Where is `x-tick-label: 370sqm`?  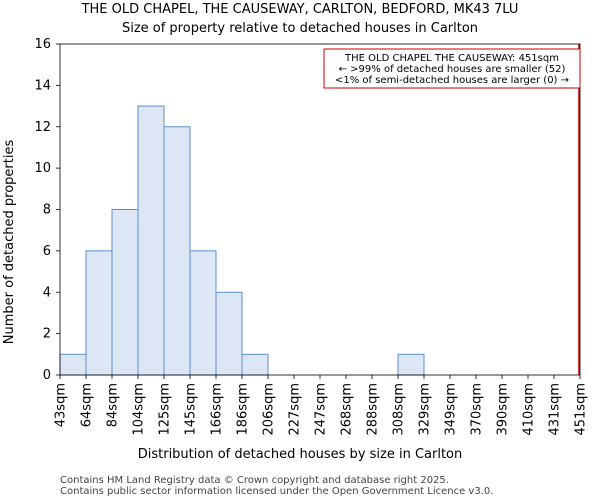 x-tick-label: 370sqm is located at coordinates (477, 409).